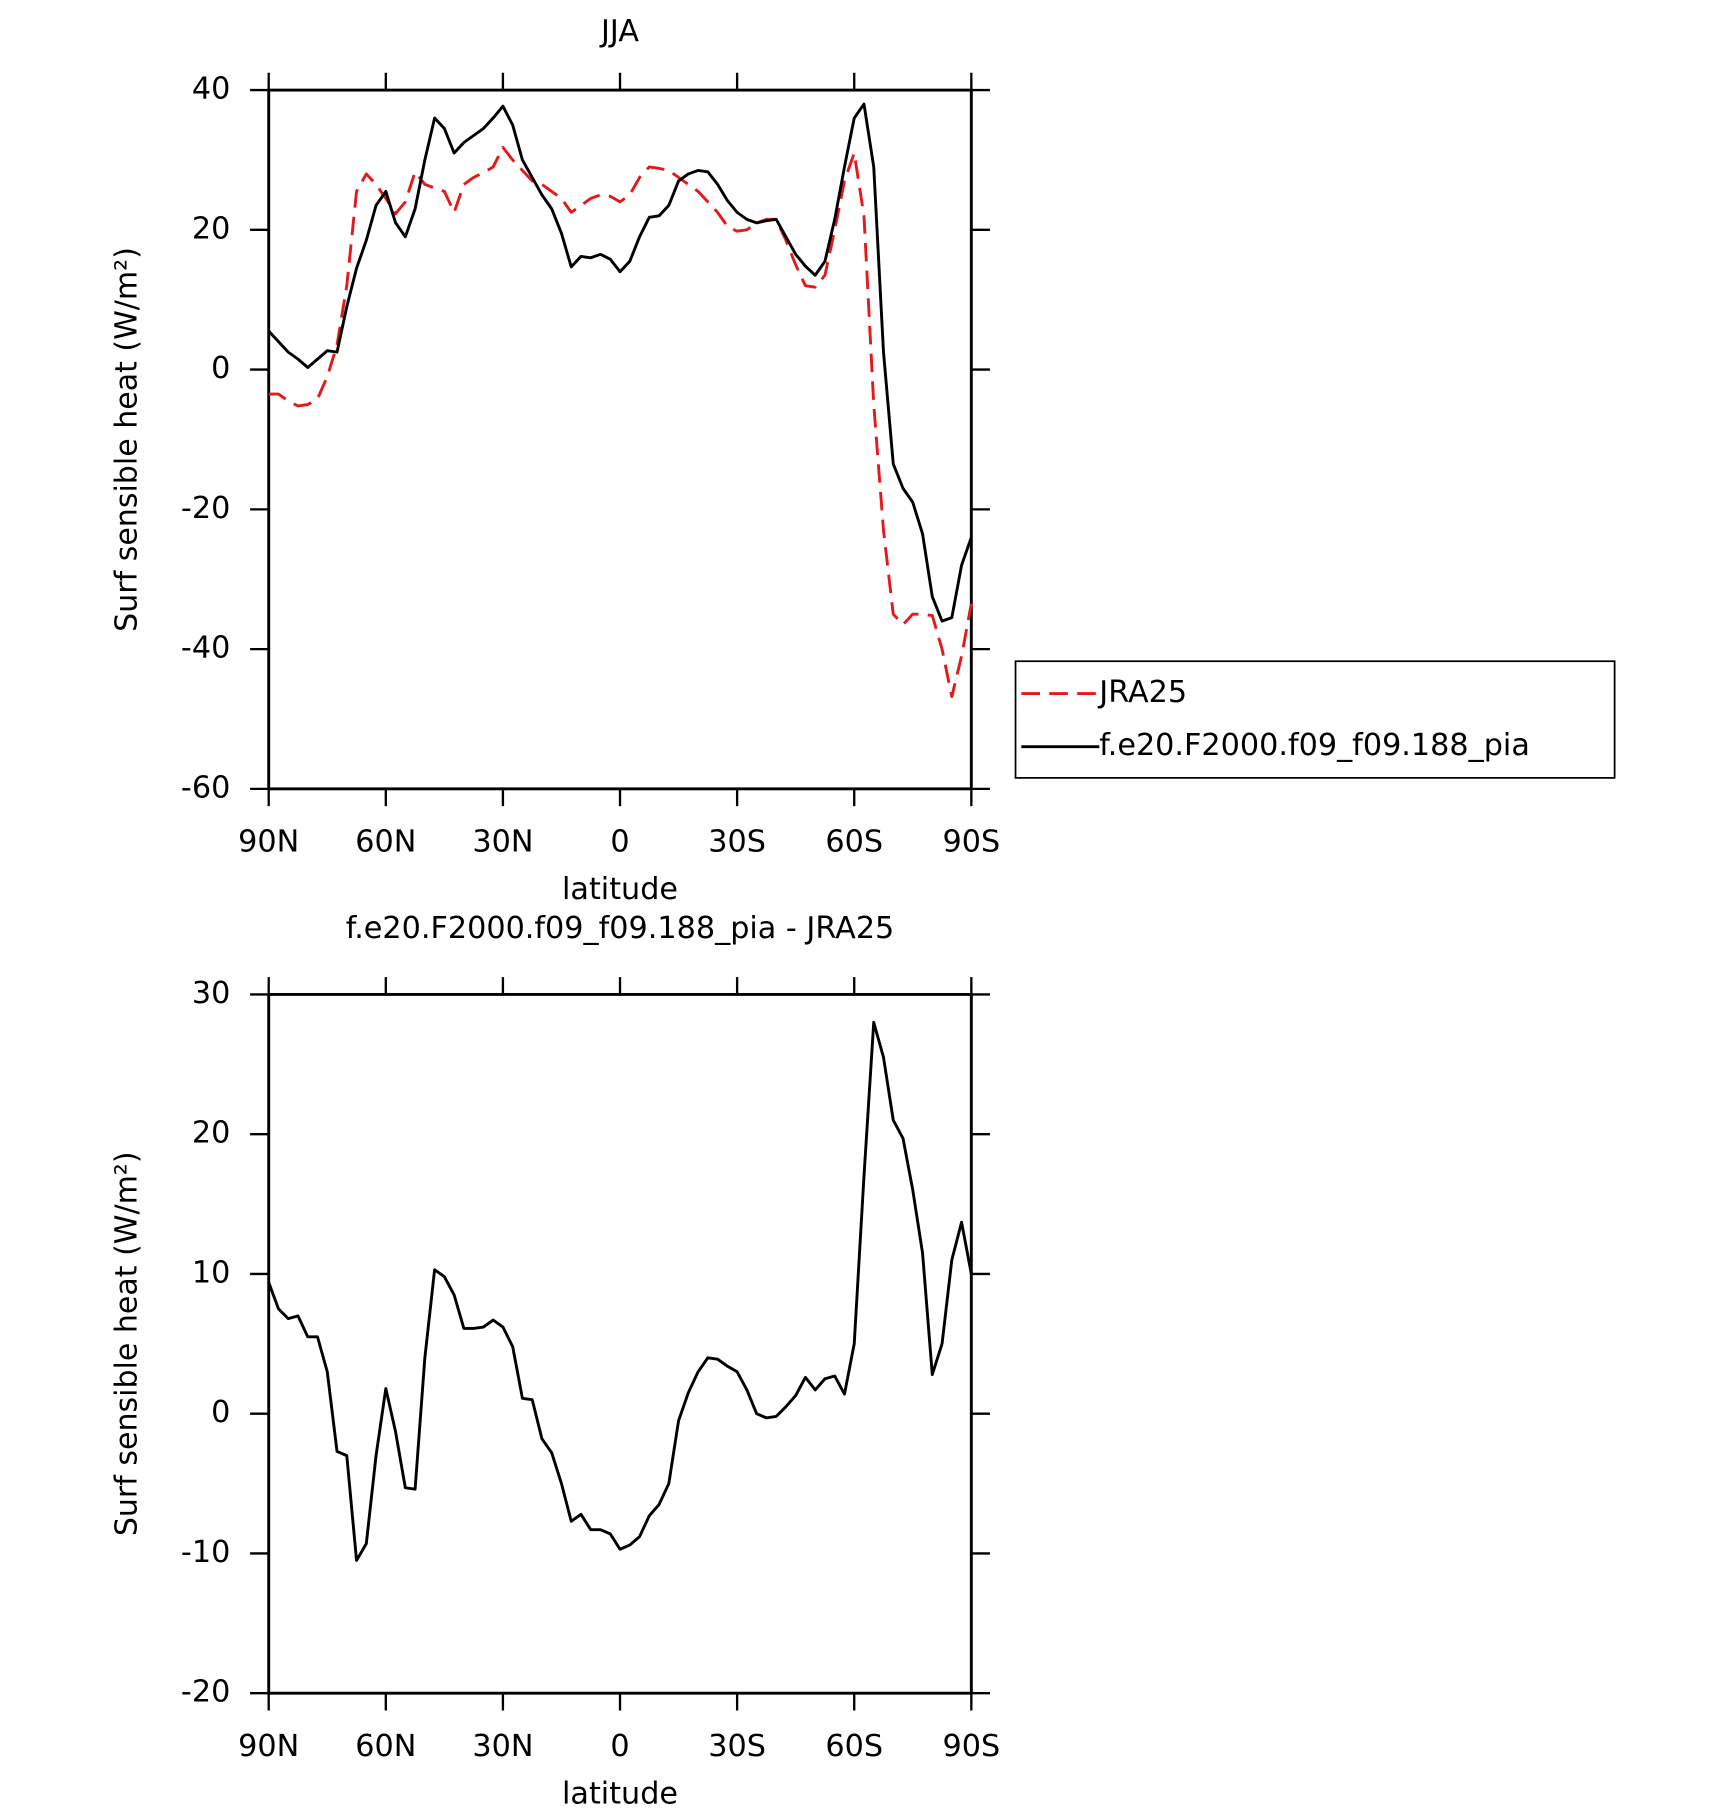 The height and width of the screenshot is (1811, 1710). What do you see at coordinates (619, 31) in the screenshot?
I see `chart-title: JJA` at bounding box center [619, 31].